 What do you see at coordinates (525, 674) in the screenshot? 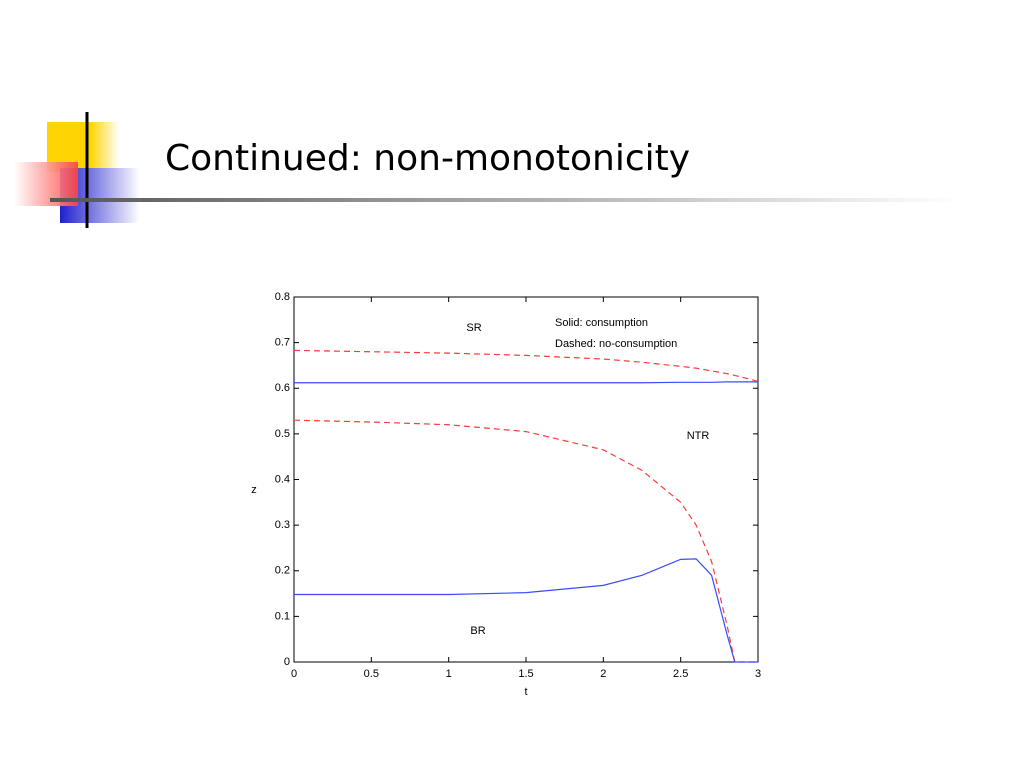
I see `x-tick-label: 1.5` at bounding box center [525, 674].